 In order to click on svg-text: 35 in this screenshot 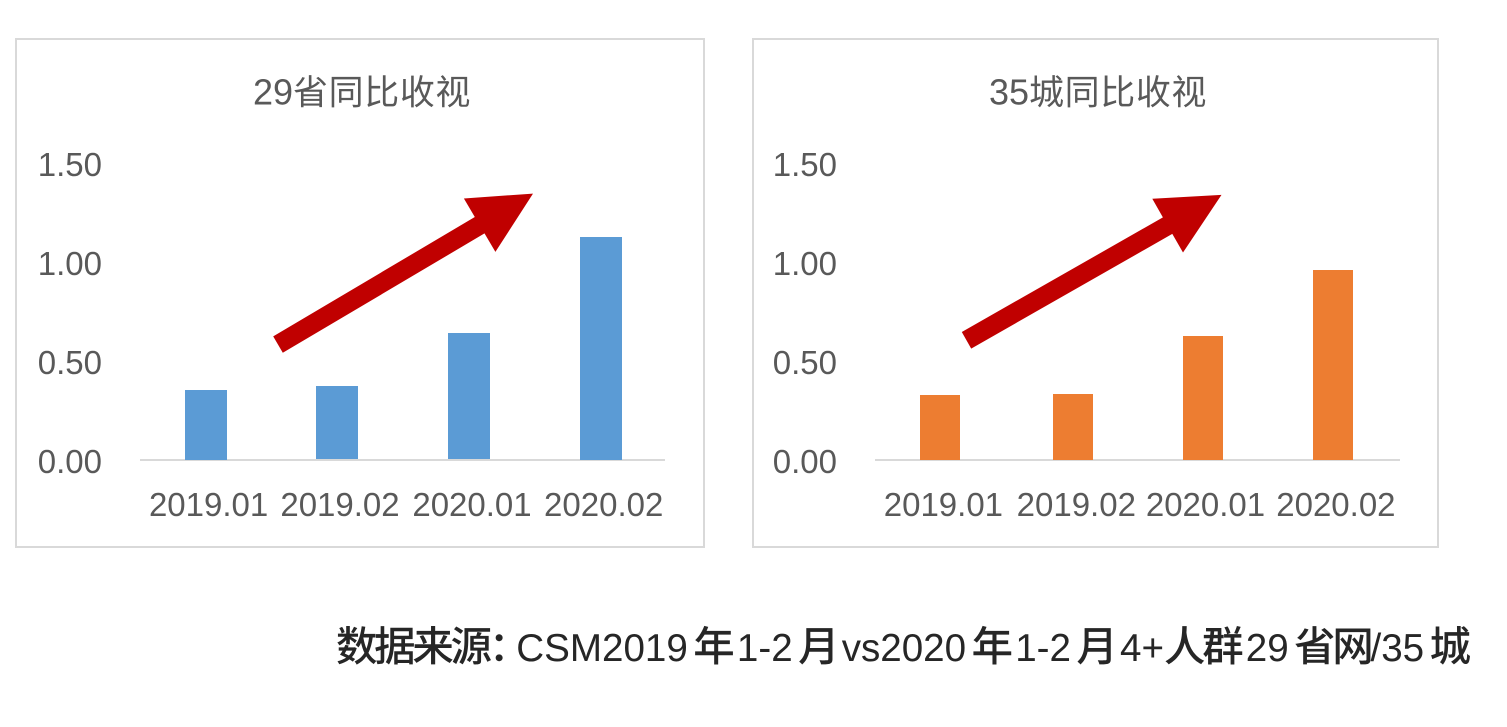, I will do `click(1009, 92)`.